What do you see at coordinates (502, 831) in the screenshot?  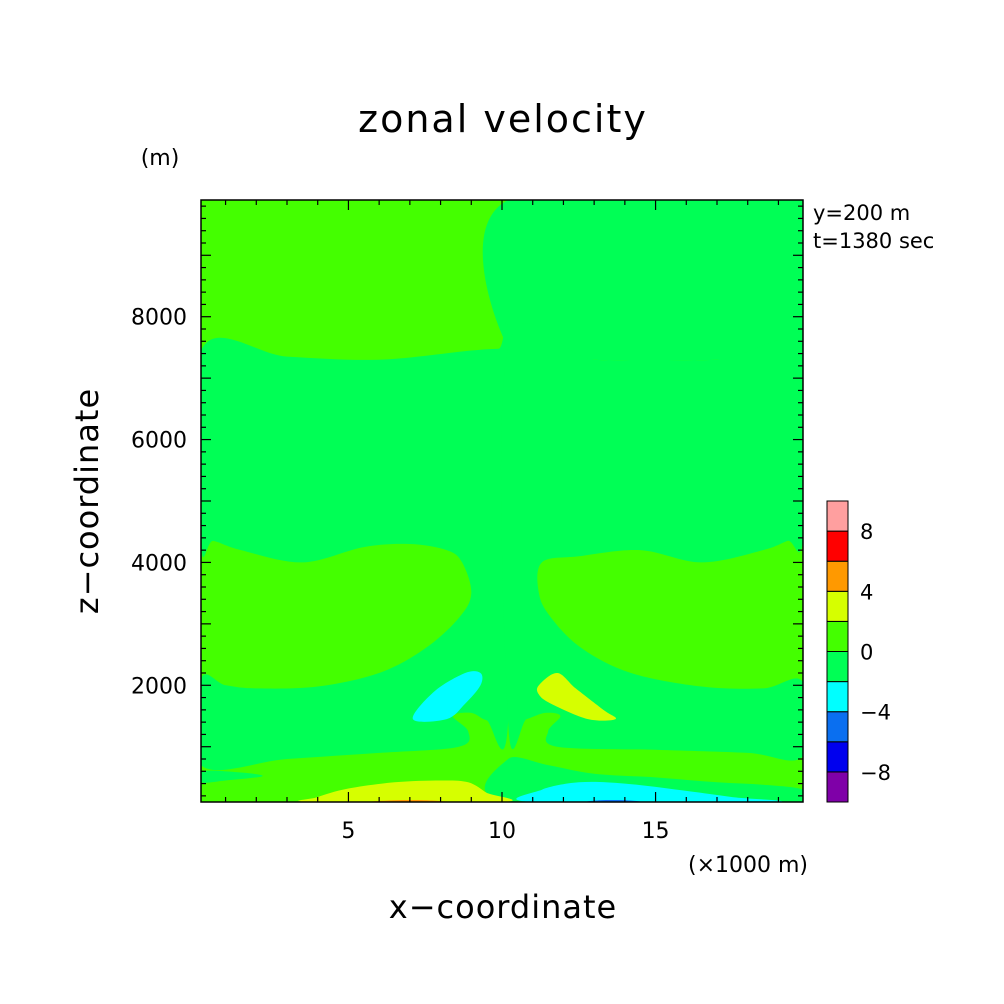 I see `x-tick-label: 10` at bounding box center [502, 831].